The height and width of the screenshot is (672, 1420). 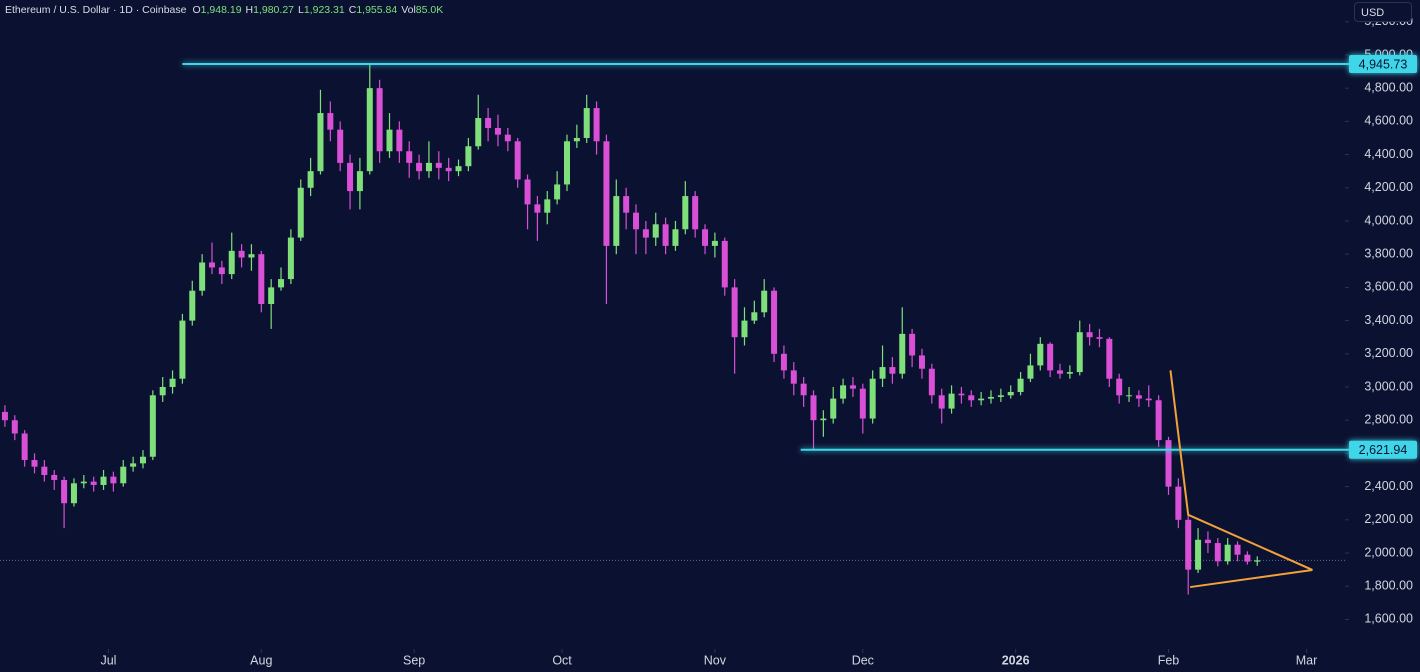 What do you see at coordinates (1388, 586) in the screenshot?
I see `y-tick-label: 1,800.00` at bounding box center [1388, 586].